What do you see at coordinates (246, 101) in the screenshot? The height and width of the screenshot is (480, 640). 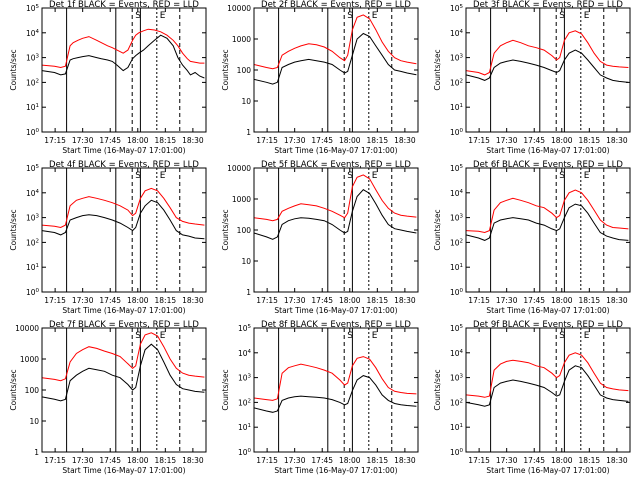 I see `y-tick-label: 10` at bounding box center [246, 101].